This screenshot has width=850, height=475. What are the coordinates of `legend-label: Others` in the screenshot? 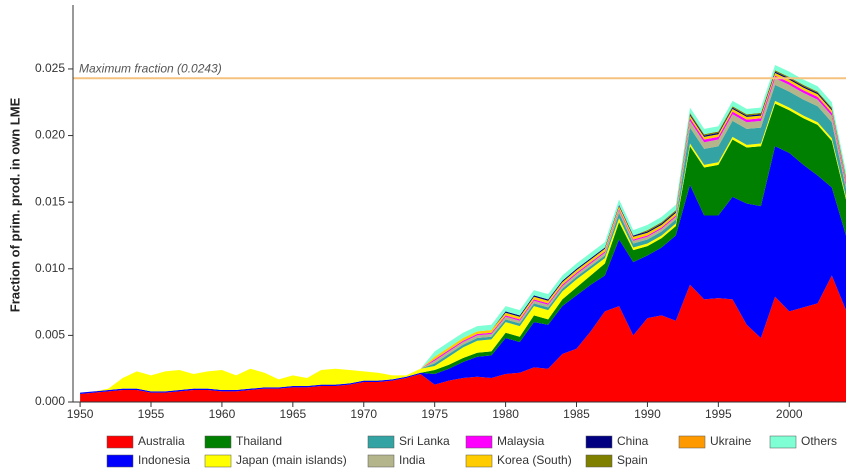 It's located at (819, 441).